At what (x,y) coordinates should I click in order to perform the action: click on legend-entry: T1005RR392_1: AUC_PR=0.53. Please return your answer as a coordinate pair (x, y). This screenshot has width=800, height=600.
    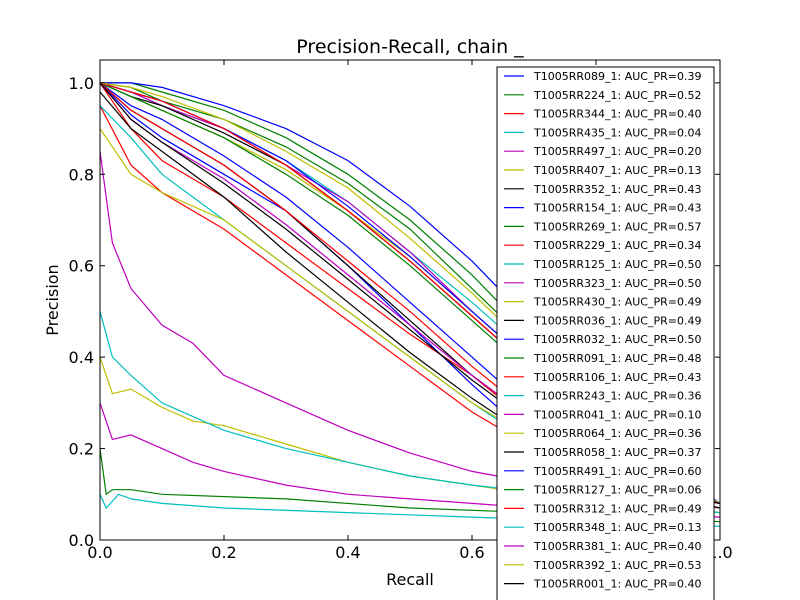
    Looking at the image, I should click on (617, 565).